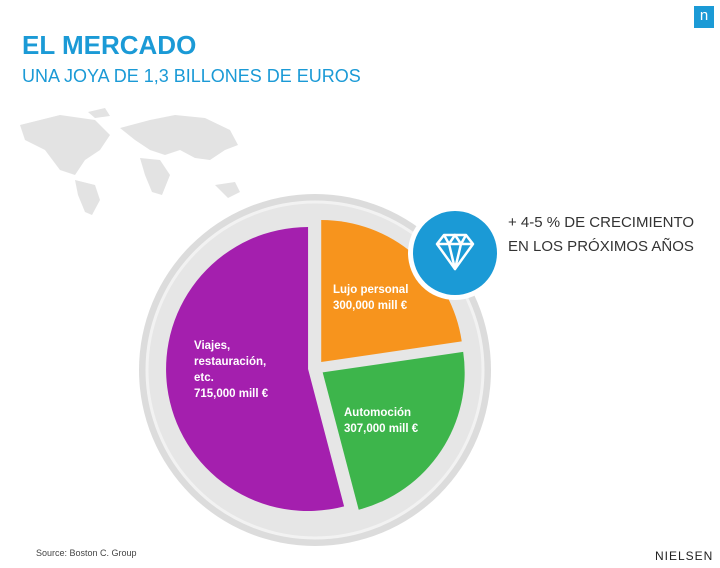  What do you see at coordinates (684, 556) in the screenshot?
I see `brand: NIELSEN` at bounding box center [684, 556].